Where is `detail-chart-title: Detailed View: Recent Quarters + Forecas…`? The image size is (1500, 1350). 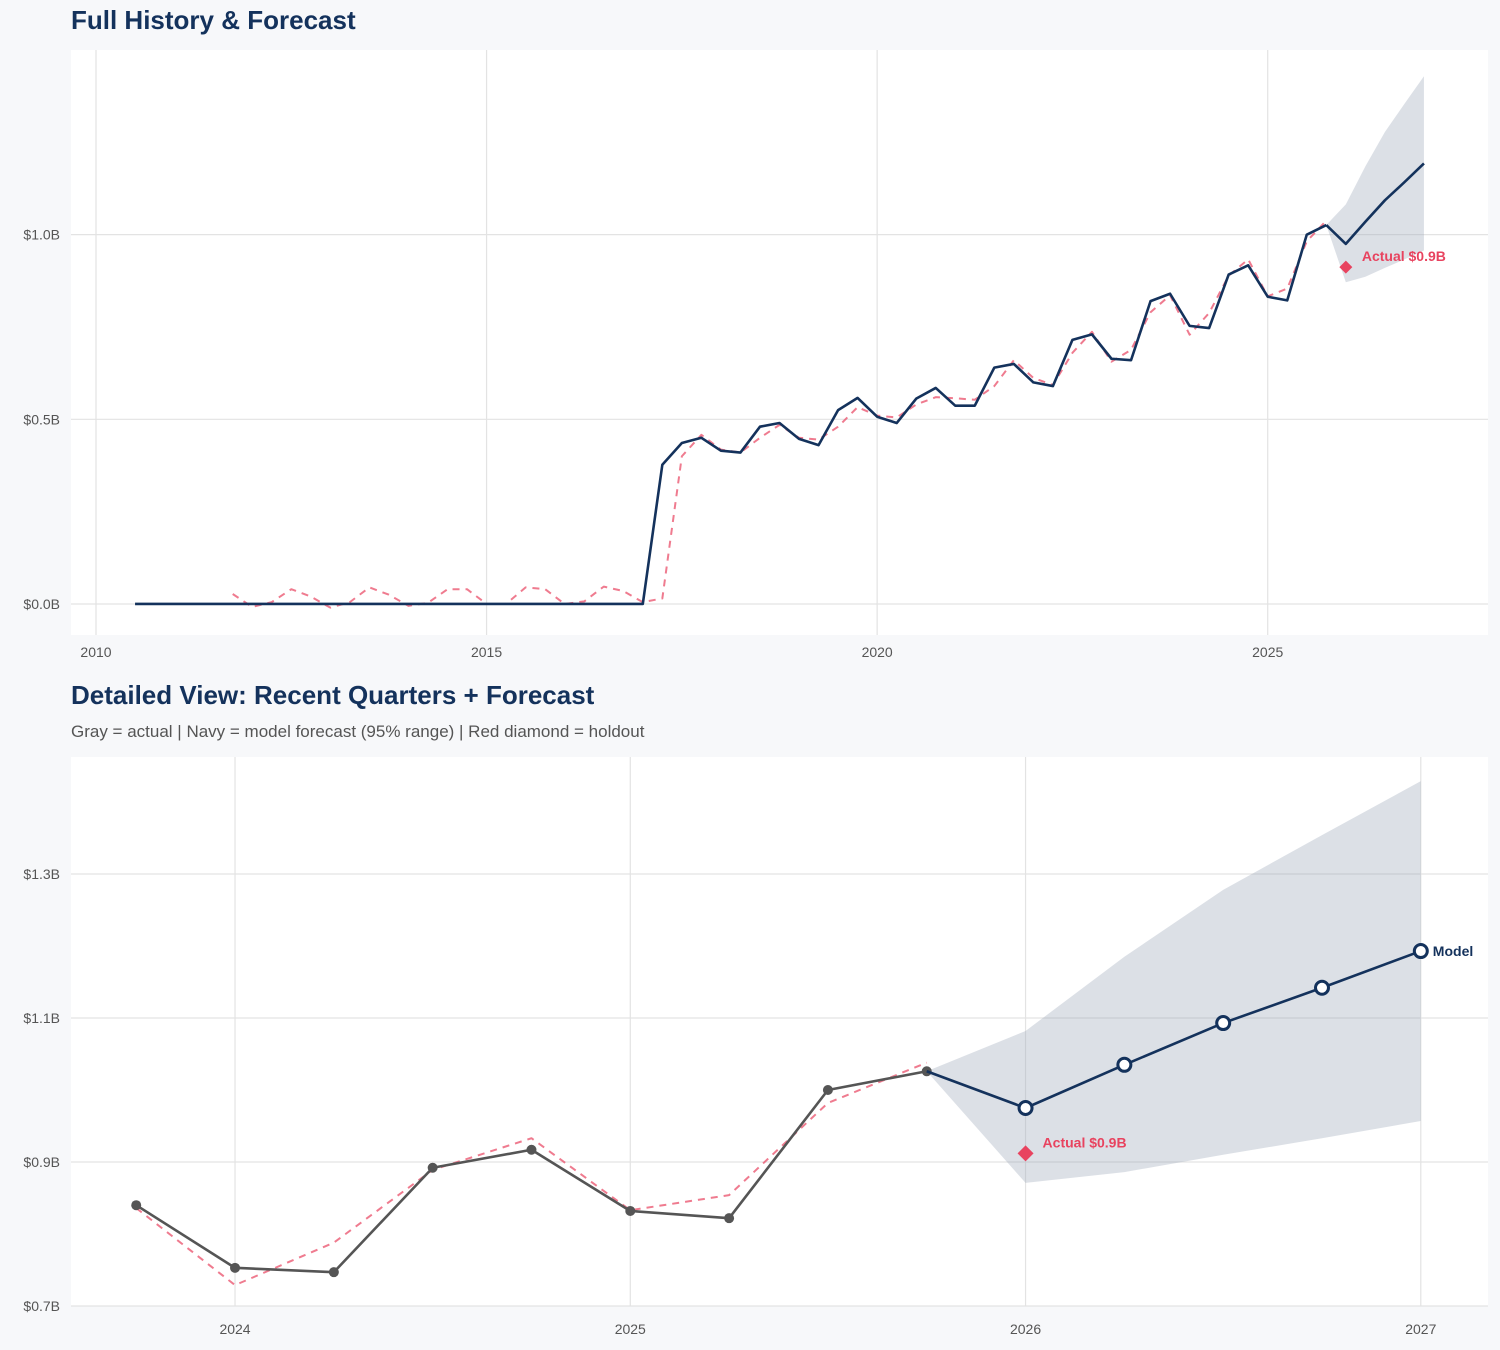 detail-chart-title: Detailed View: Recent Quarters + Forecas… is located at coordinates (333, 695).